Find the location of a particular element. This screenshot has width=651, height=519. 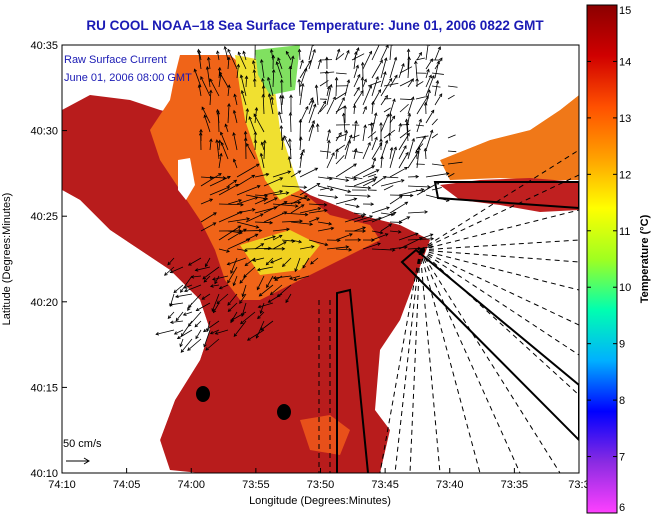

colorbar-tick-label: 8 is located at coordinates (622, 401).